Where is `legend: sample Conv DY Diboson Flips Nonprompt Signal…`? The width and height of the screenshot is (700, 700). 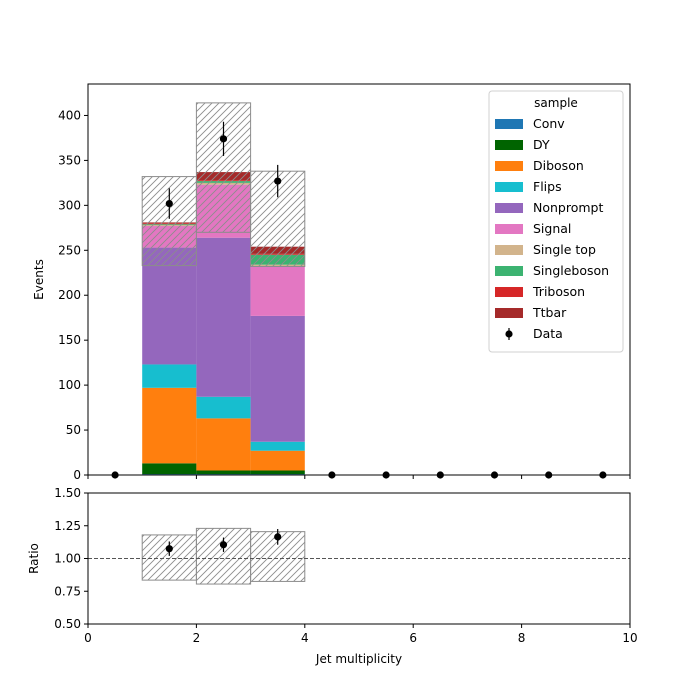 legend: sample Conv DY Diboson Flips Nonprompt Signal… is located at coordinates (556, 221).